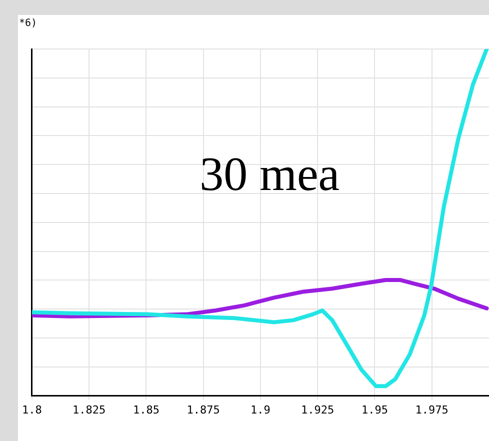 The width and height of the screenshot is (489, 441). Describe the element at coordinates (32, 409) in the screenshot. I see `x-tick-label: 1.8` at that location.